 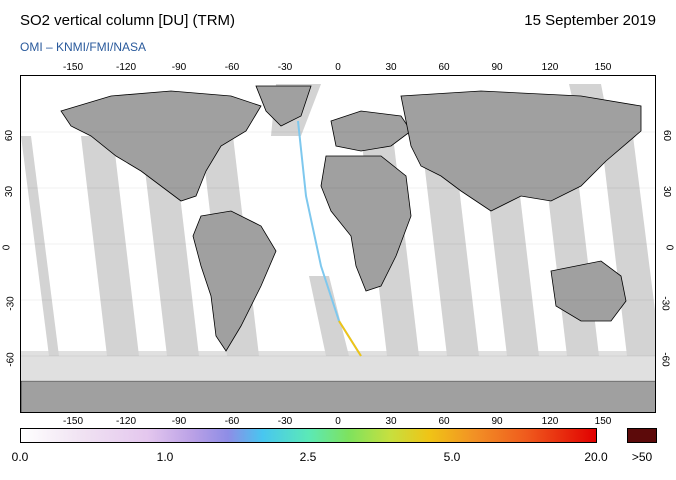 I want to click on lat-tick-left: -30, so click(x=11, y=303).